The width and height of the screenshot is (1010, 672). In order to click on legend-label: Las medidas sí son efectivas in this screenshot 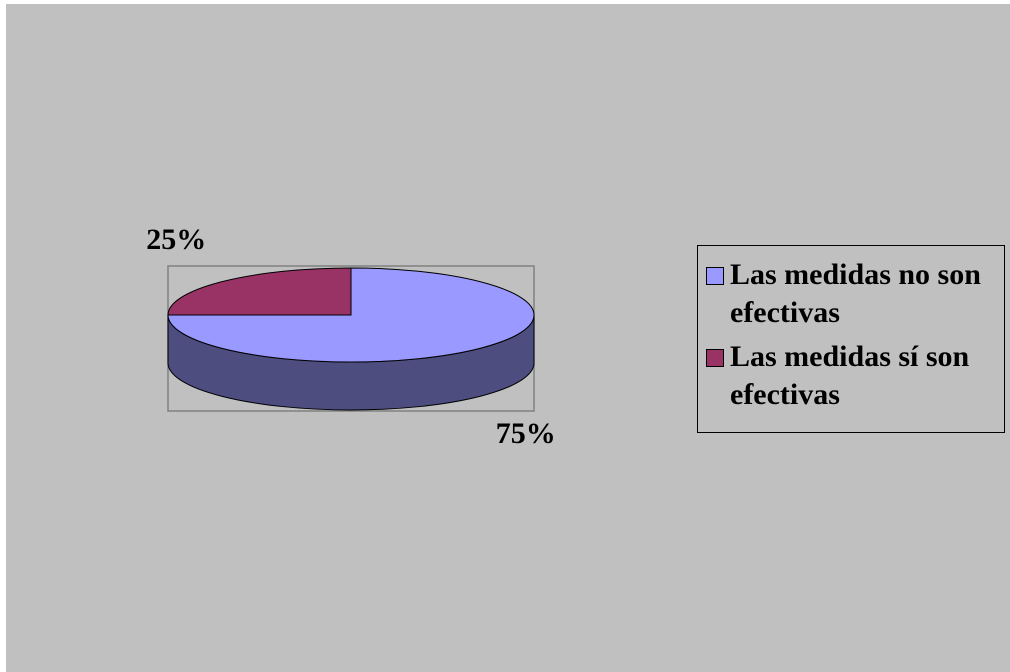, I will do `click(850, 375)`.